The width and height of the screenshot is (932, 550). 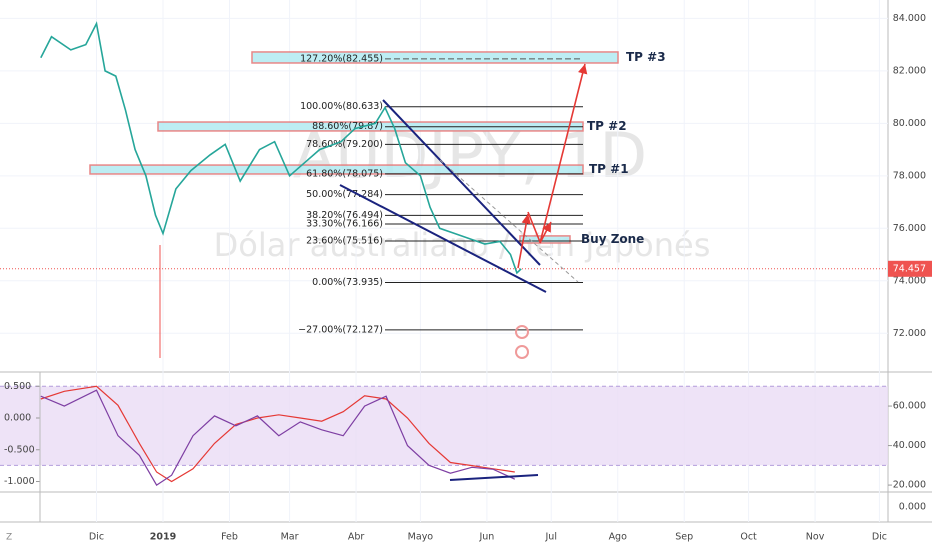 What do you see at coordinates (344, 173) in the screenshot?
I see `fib-label: 61.80%(78.075)` at bounding box center [344, 173].